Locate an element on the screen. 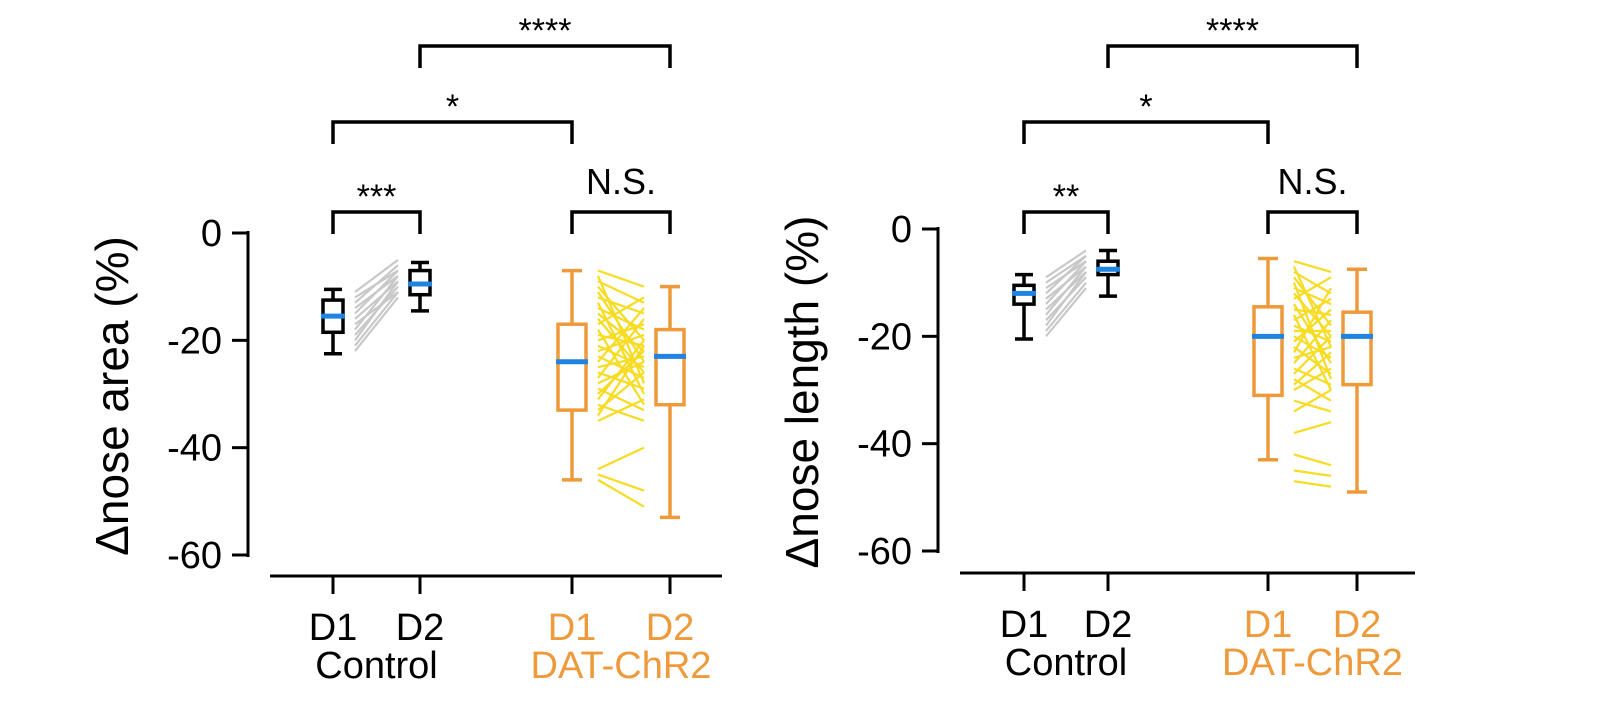  significance-label: ** is located at coordinates (1066, 197).